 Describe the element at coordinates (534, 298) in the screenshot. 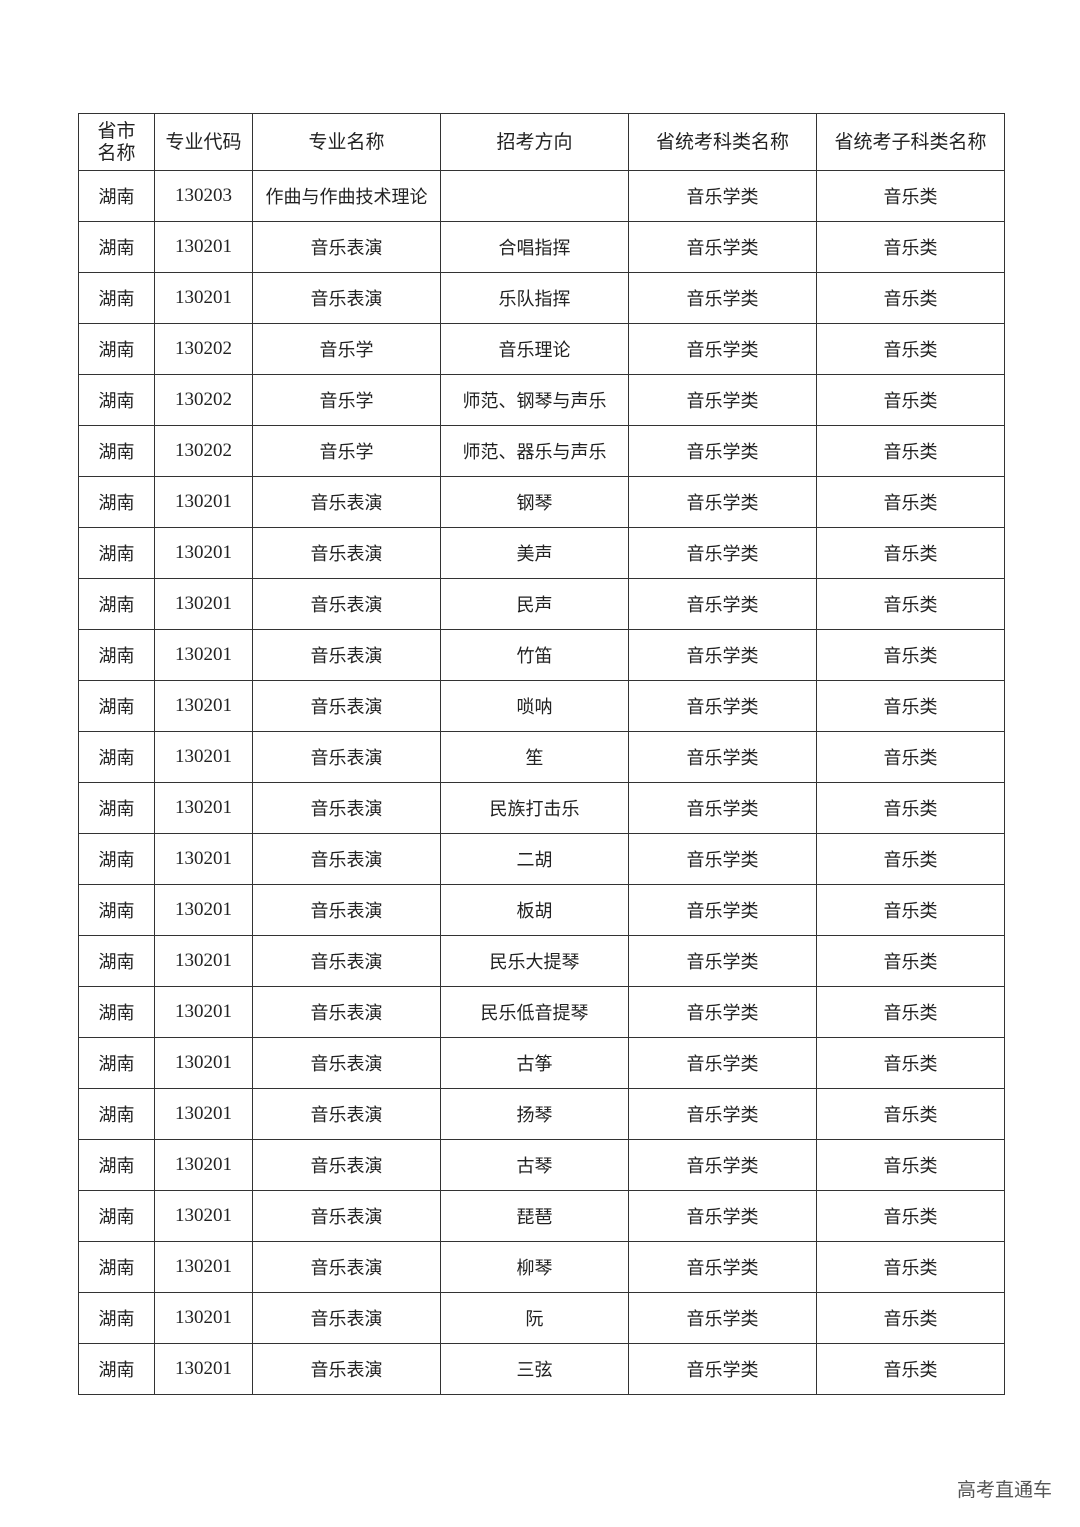

I see `cell-direction: 乐队指挥` at that location.